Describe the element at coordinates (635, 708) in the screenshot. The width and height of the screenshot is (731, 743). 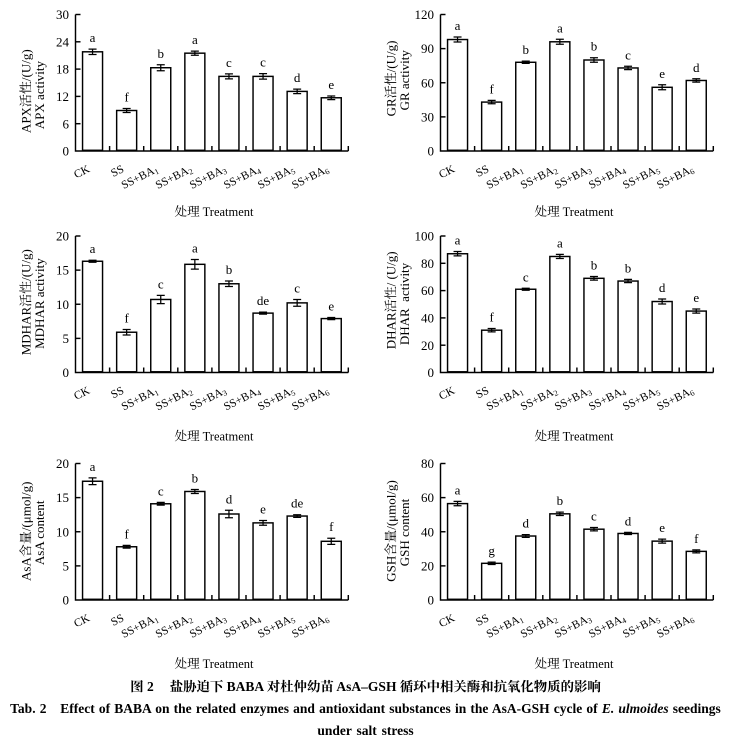
I see `svg-text: E. ulmoides` at that location.